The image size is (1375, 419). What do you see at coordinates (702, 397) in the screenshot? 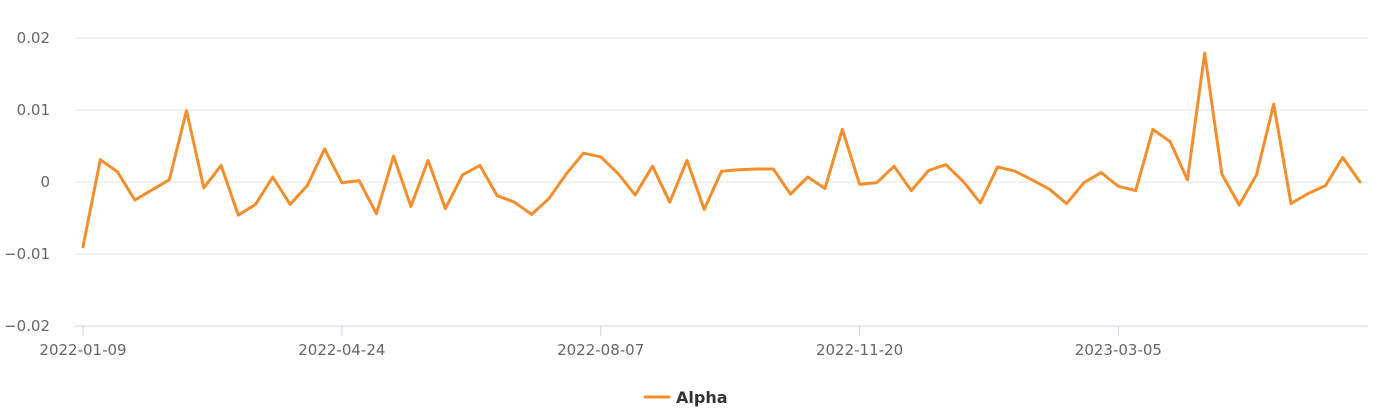
I see `legend-label: Alpha` at bounding box center [702, 397].